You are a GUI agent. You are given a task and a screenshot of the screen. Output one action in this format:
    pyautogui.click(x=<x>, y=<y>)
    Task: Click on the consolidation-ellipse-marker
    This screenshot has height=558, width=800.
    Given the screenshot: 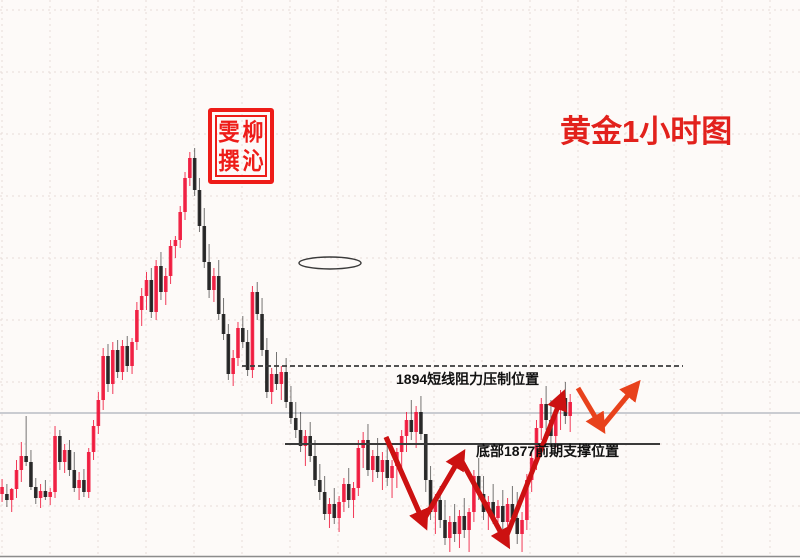 What is the action you would take?
    pyautogui.click(x=330, y=263)
    